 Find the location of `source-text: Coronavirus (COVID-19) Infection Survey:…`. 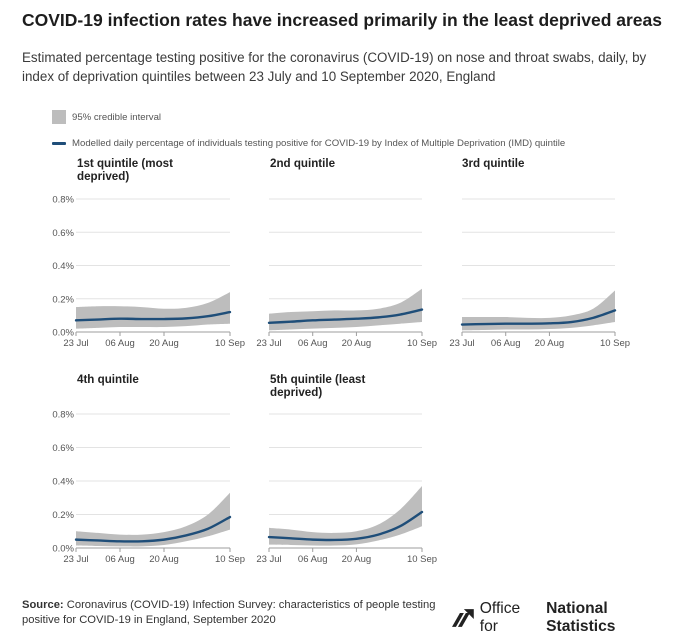

source-text: Coronavirus (COVID-19) Infection Survey:… is located at coordinates (229, 612).